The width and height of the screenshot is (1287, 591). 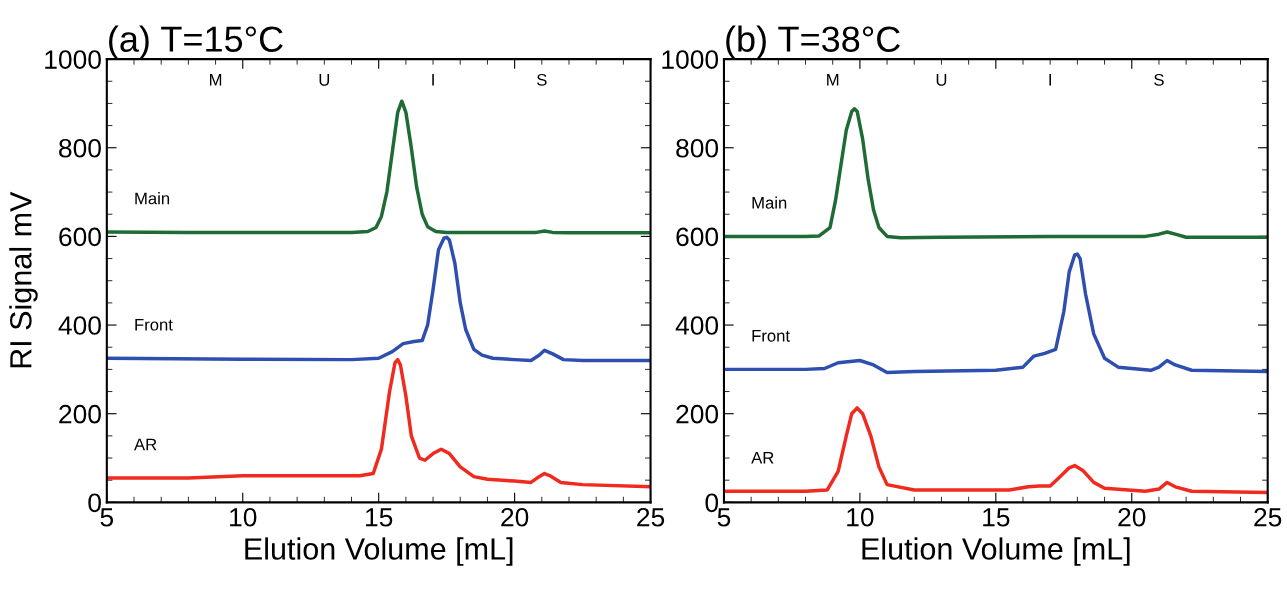 I want to click on chart-title: (a) T=15°C, so click(x=196, y=42).